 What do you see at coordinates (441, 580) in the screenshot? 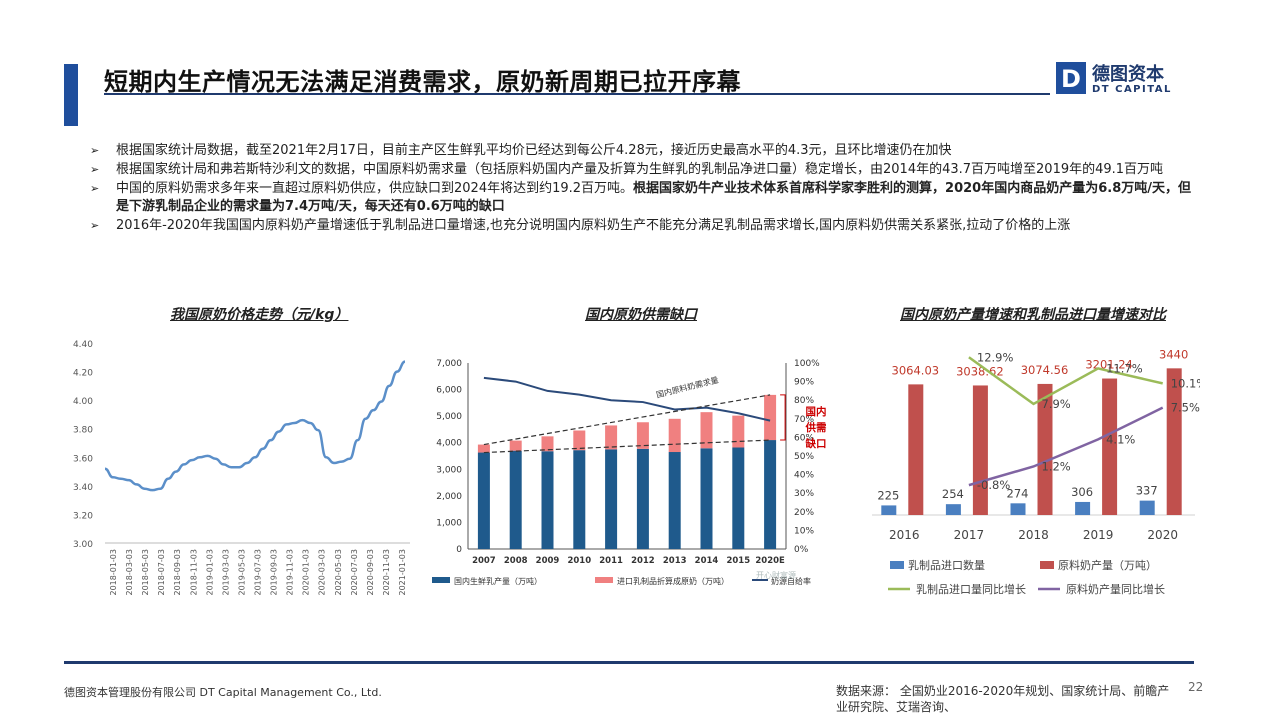
I see `legend-swatch-domestic` at bounding box center [441, 580].